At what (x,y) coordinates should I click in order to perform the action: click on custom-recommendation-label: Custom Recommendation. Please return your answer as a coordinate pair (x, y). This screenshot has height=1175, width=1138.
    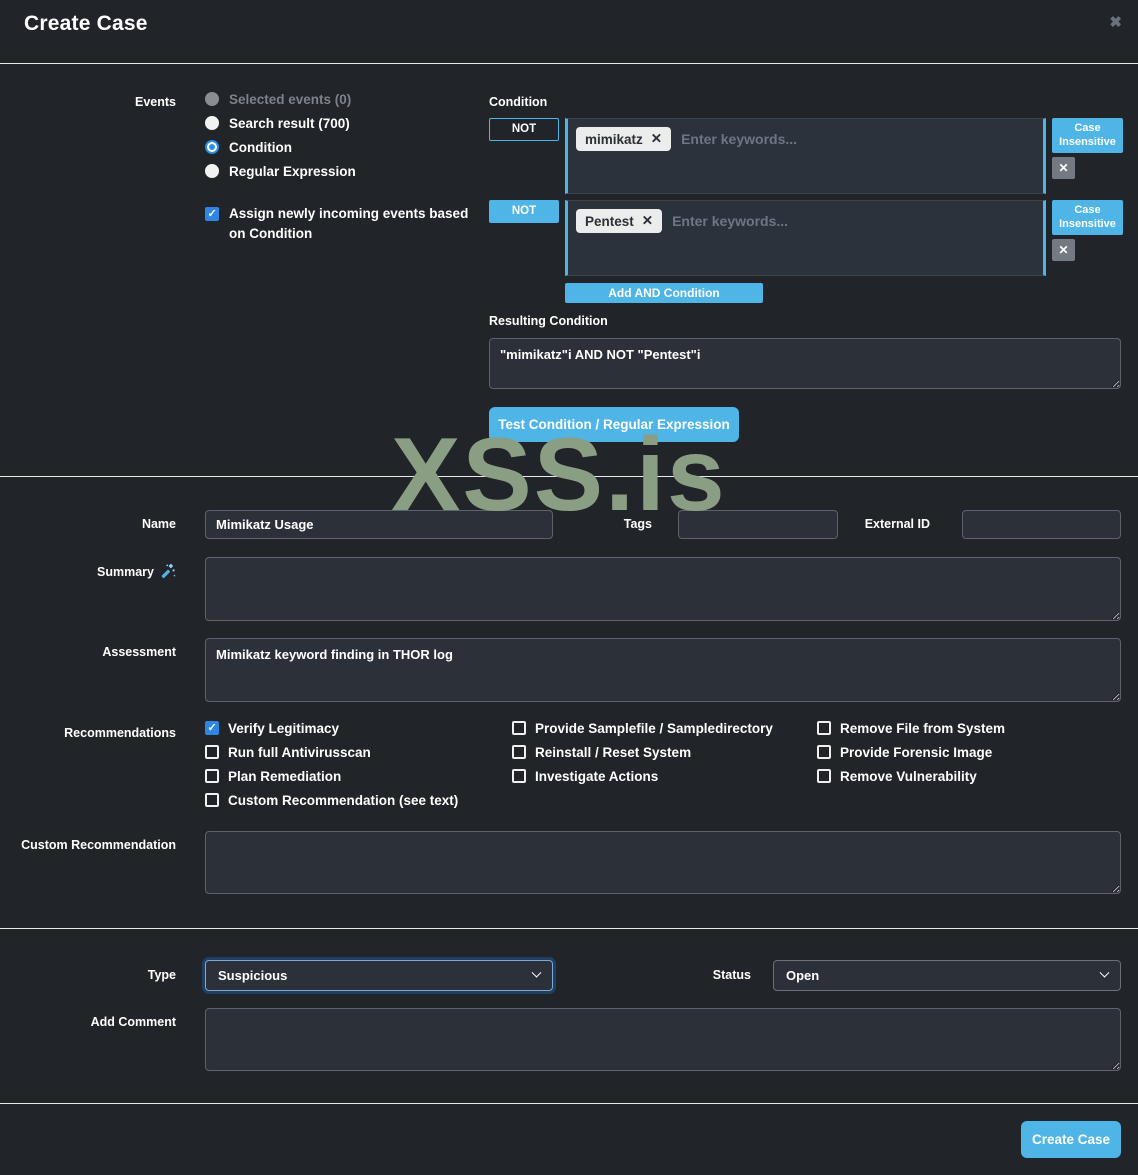
    Looking at the image, I should click on (98, 845).